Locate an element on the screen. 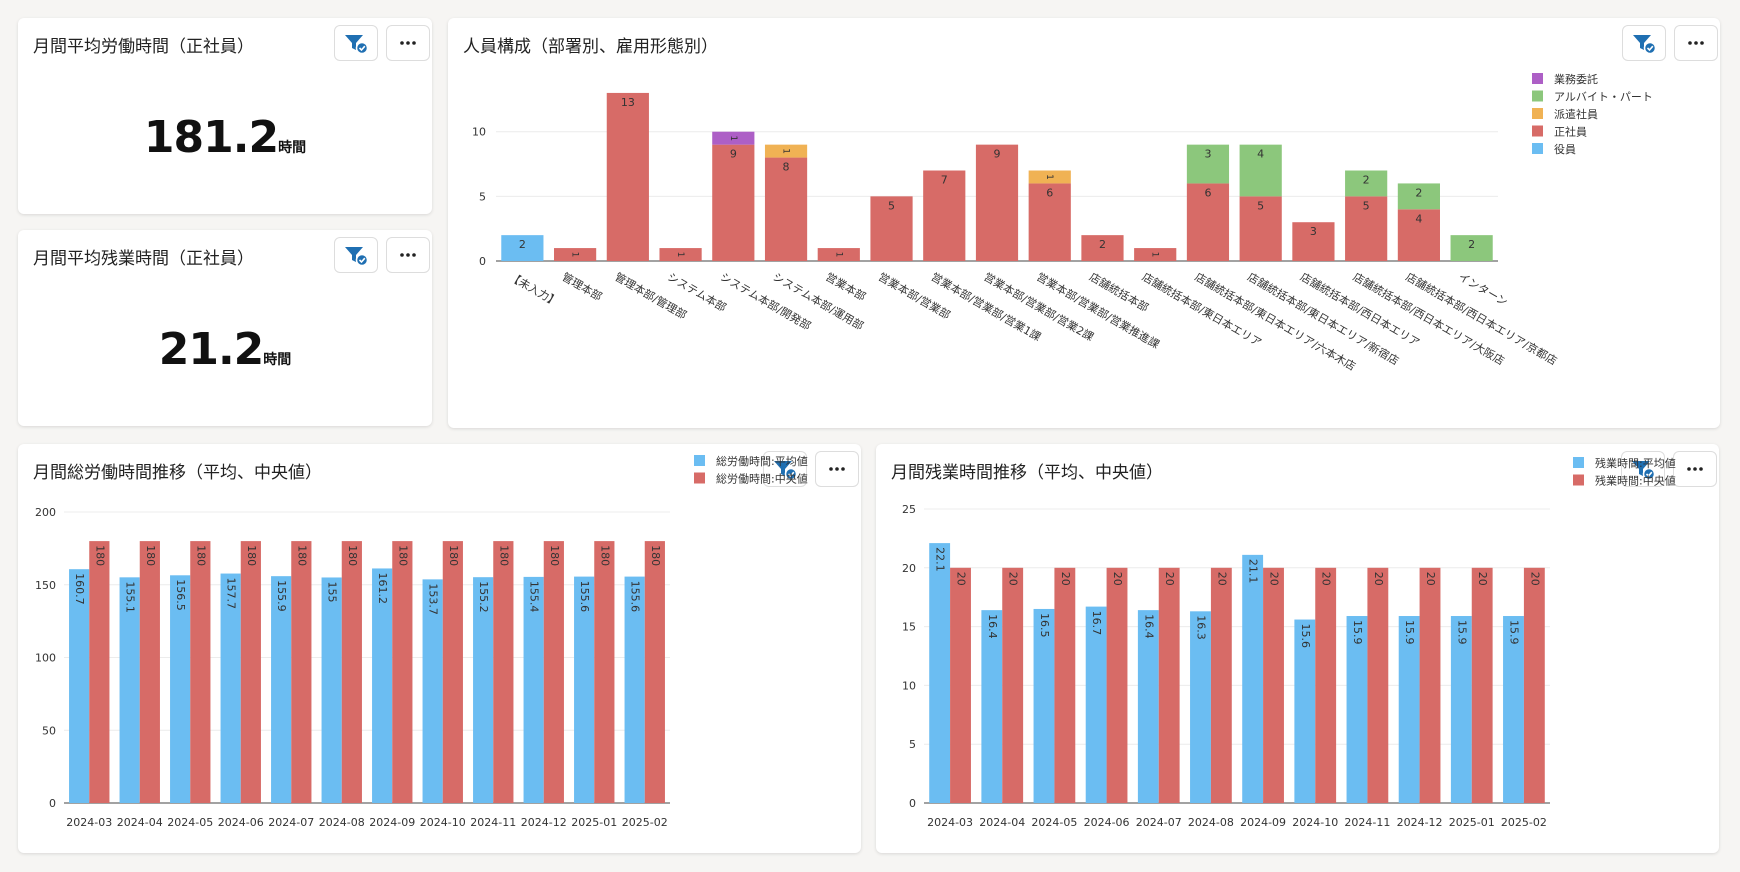 The height and width of the screenshot is (872, 1740). x-tick-label: 2024-10 is located at coordinates (443, 822).